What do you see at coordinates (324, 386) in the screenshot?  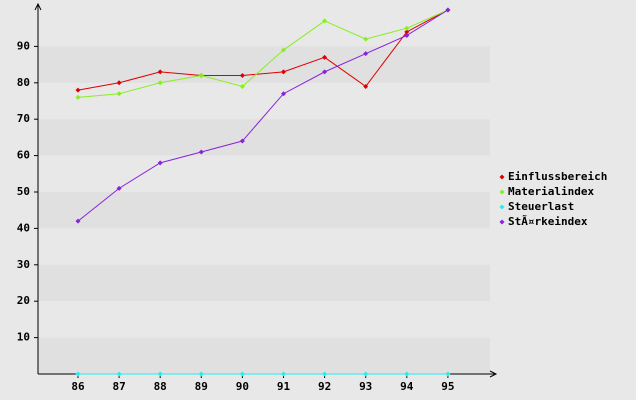 I see `x-tick-label: 92` at bounding box center [324, 386].